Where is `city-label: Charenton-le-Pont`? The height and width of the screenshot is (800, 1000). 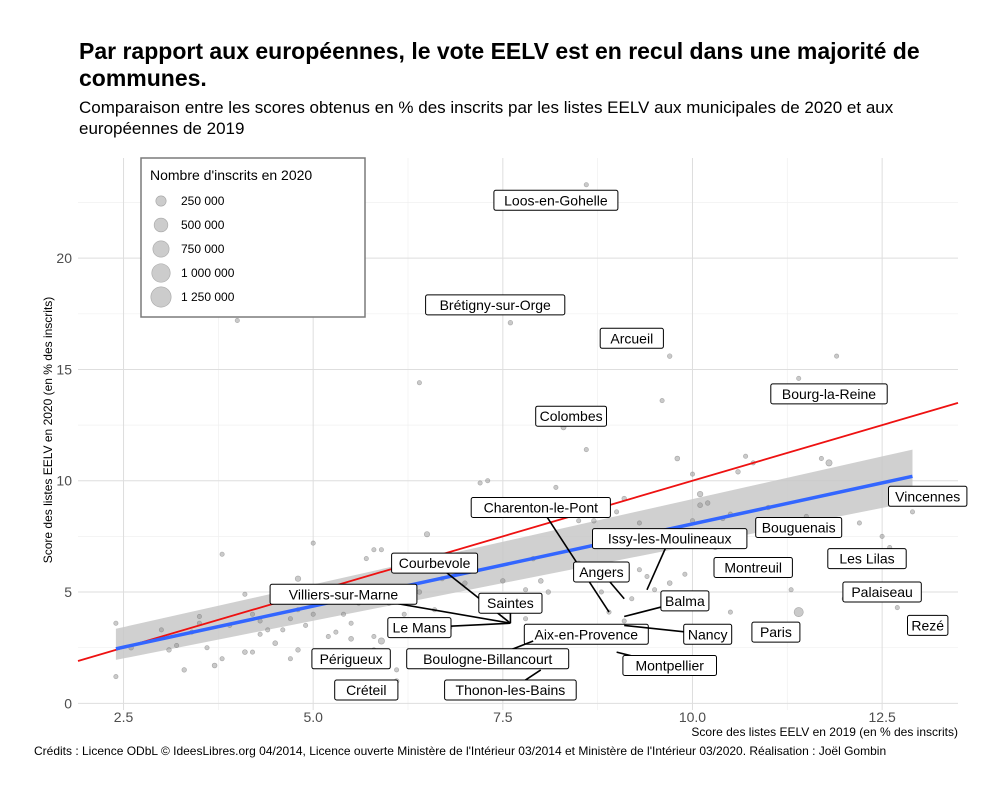
city-label: Charenton-le-Pont is located at coordinates (540, 555).